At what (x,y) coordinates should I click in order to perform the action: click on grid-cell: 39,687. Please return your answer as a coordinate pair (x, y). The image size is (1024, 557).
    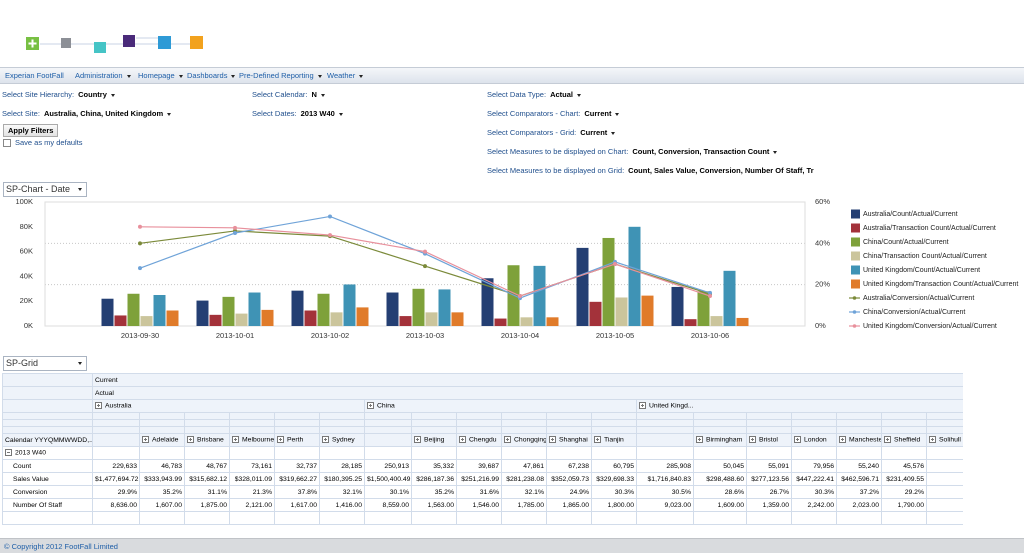
    Looking at the image, I should click on (479, 466).